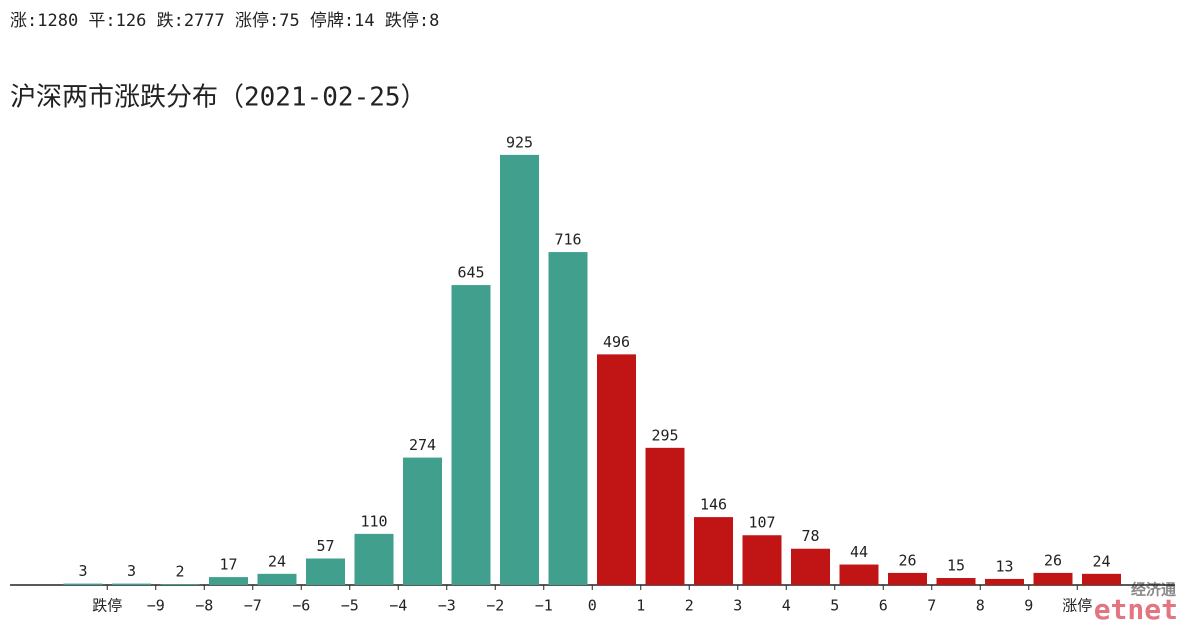 This screenshot has width=1182, height=625. What do you see at coordinates (373, 521) in the screenshot?
I see `value-label: 110` at bounding box center [373, 521].